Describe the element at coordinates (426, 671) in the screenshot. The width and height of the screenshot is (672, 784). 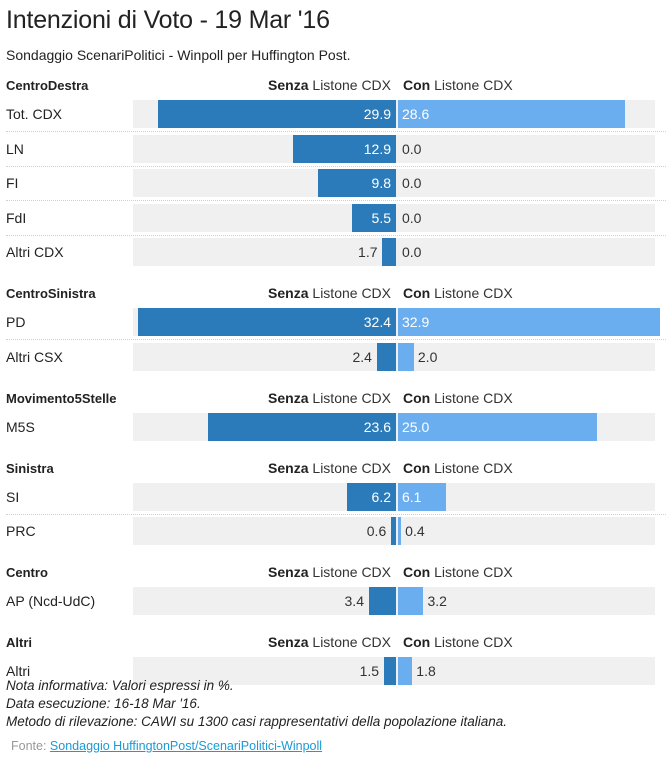
I see `value-con: 1.8` at that location.